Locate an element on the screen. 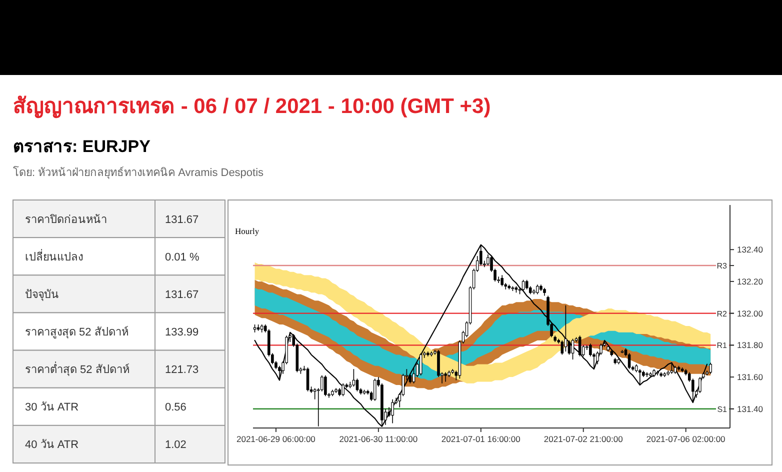 Image resolution: width=782 pixels, height=472 pixels. y-tick-label: 132.00 is located at coordinates (750, 313).